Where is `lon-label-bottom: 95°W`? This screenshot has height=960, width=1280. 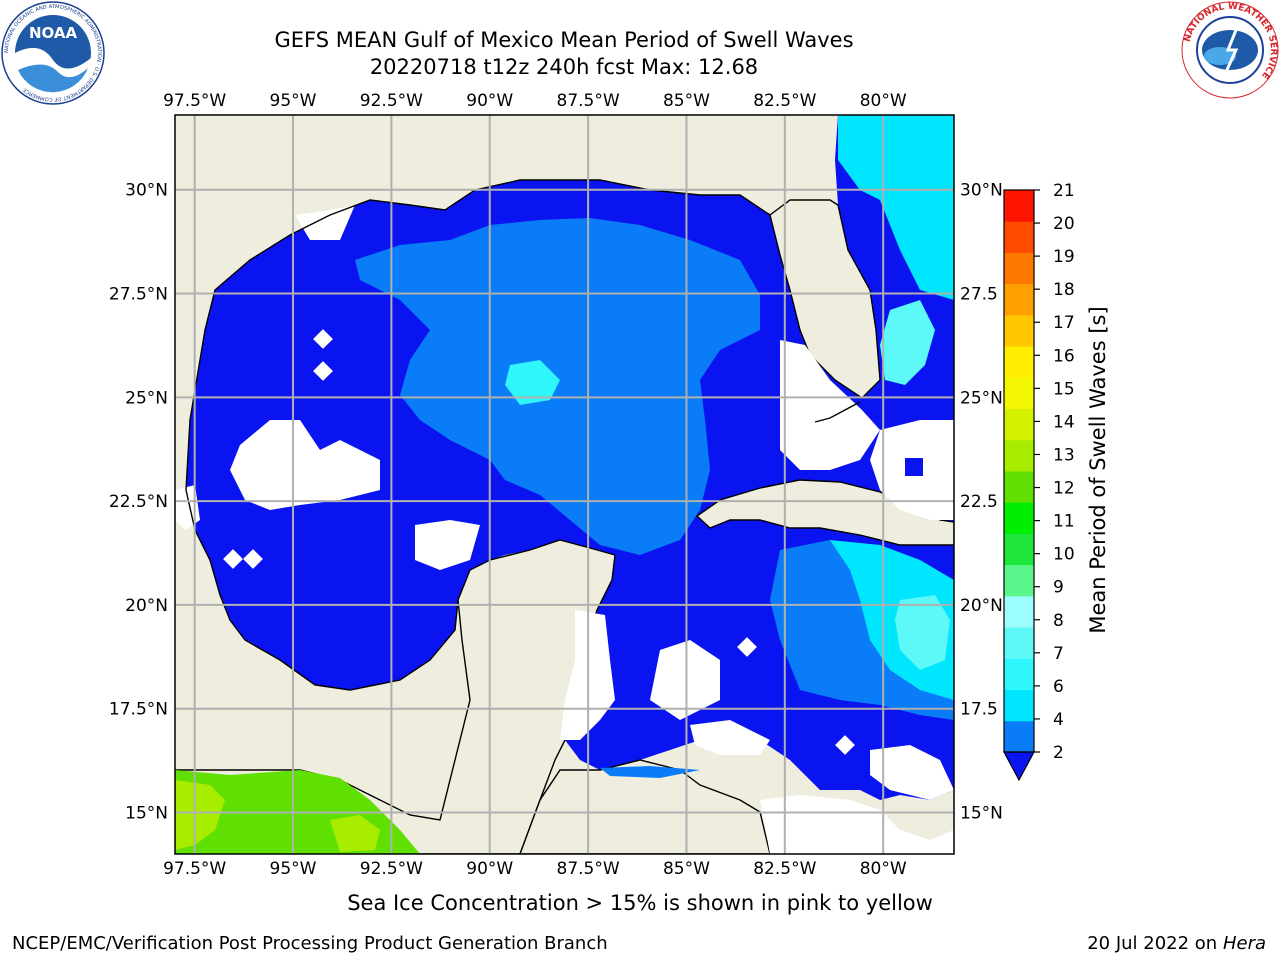 lon-label-bottom: 95°W is located at coordinates (293, 869).